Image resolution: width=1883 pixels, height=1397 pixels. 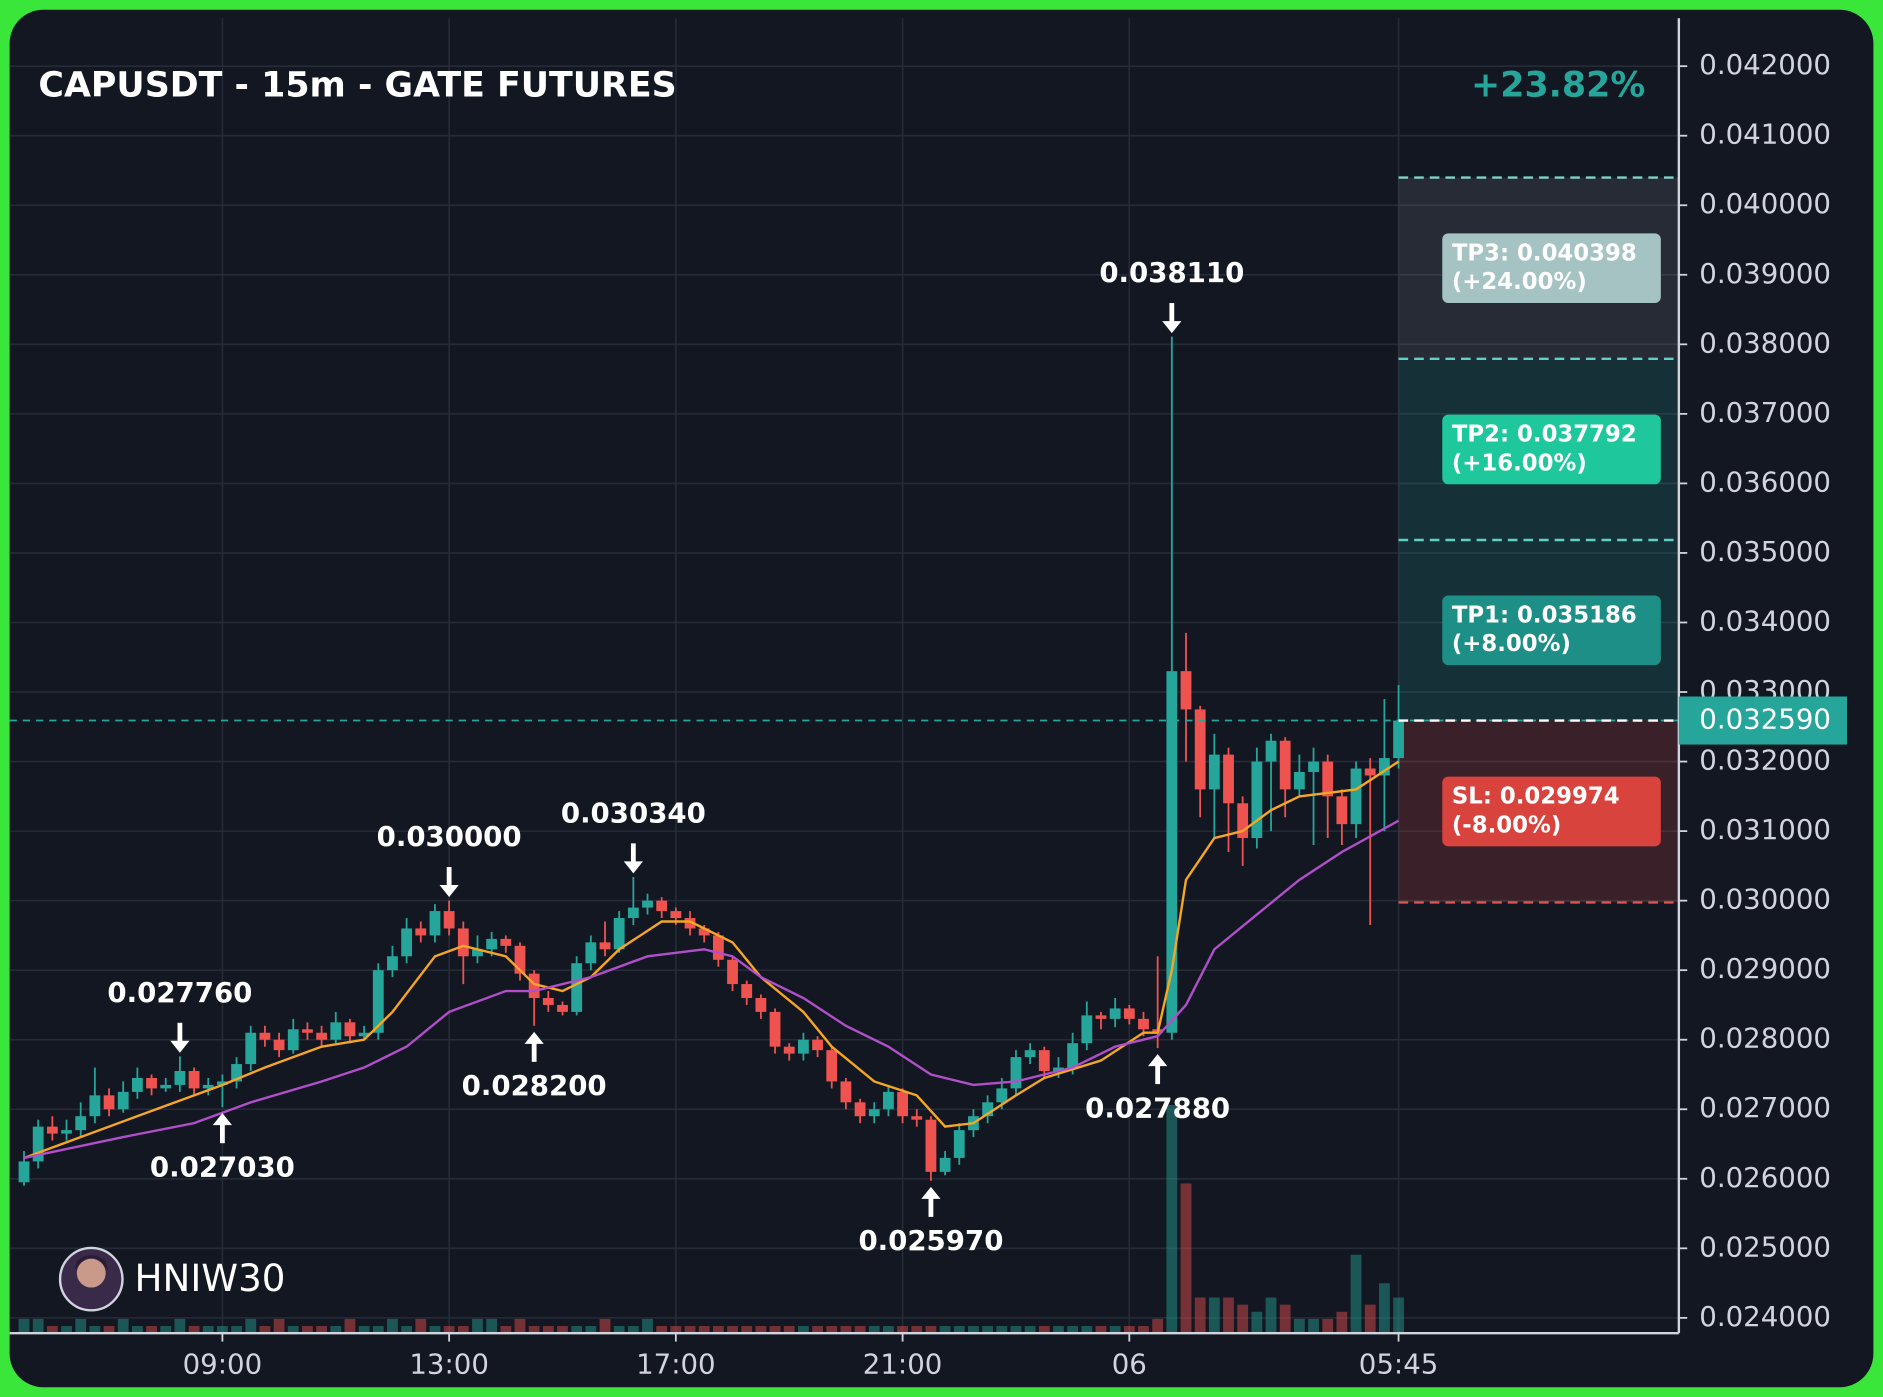 What do you see at coordinates (1765, 1177) in the screenshot?
I see `y-tick-label: 0.026000` at bounding box center [1765, 1177].